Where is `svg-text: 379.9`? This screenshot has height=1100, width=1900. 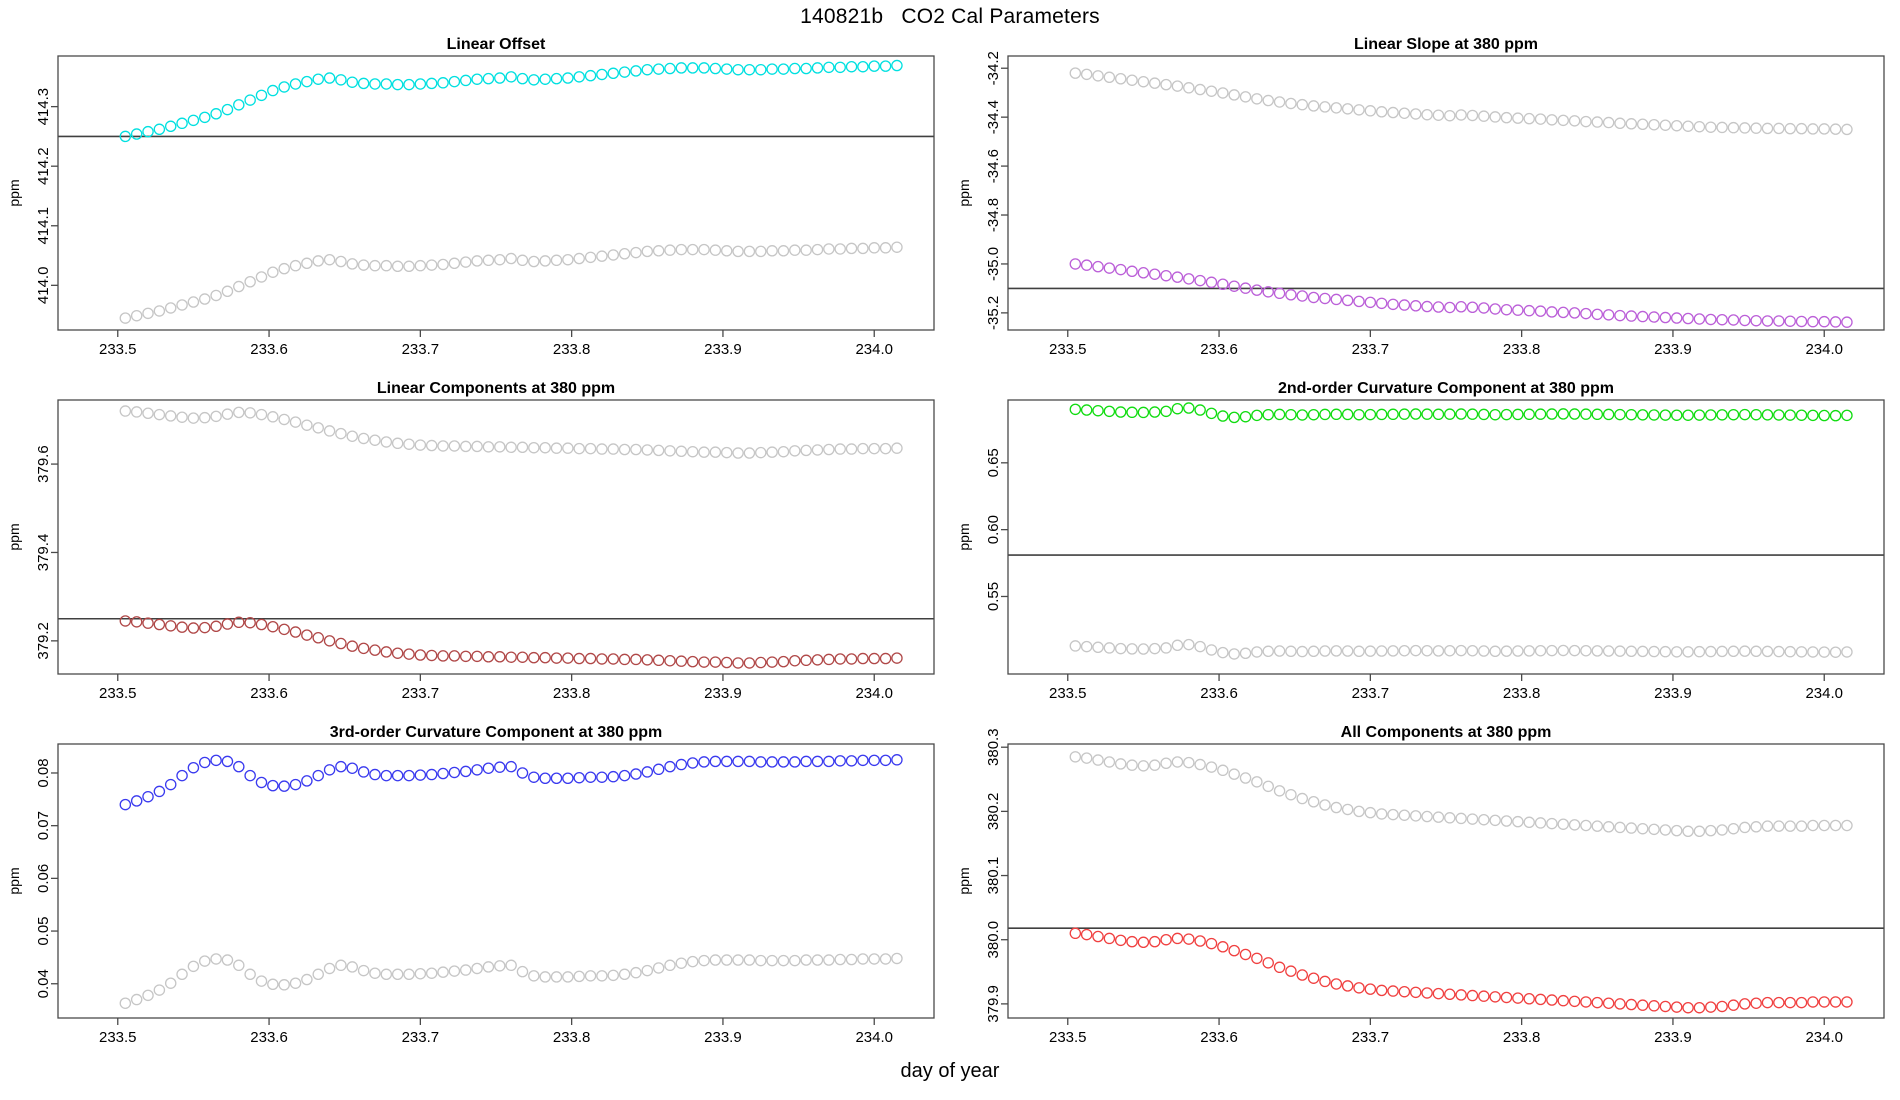
svg-text: 379.9 is located at coordinates (993, 1004).